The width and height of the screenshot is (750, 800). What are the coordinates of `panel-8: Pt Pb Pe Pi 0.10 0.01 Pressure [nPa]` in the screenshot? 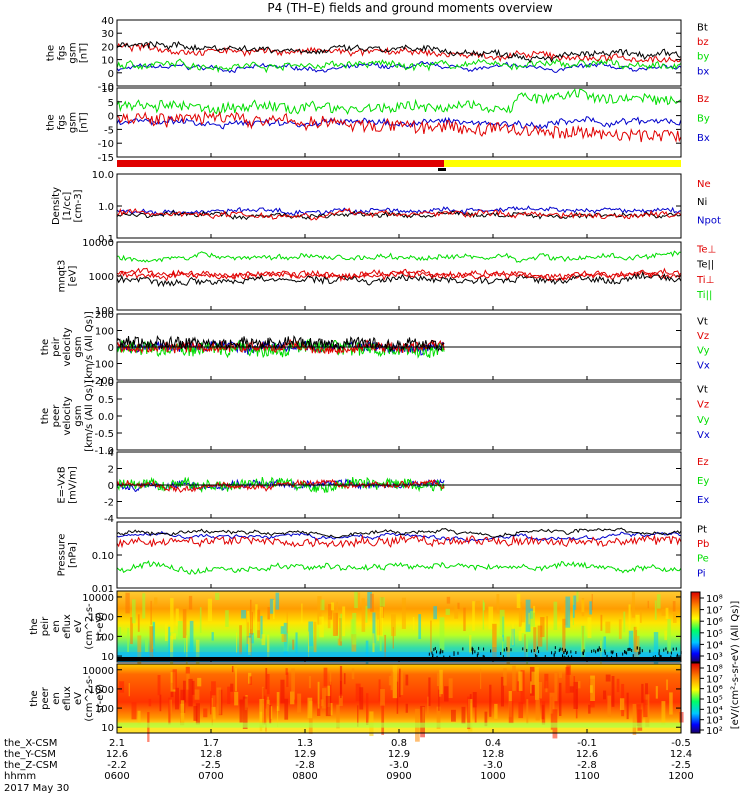 It's located at (383, 558).